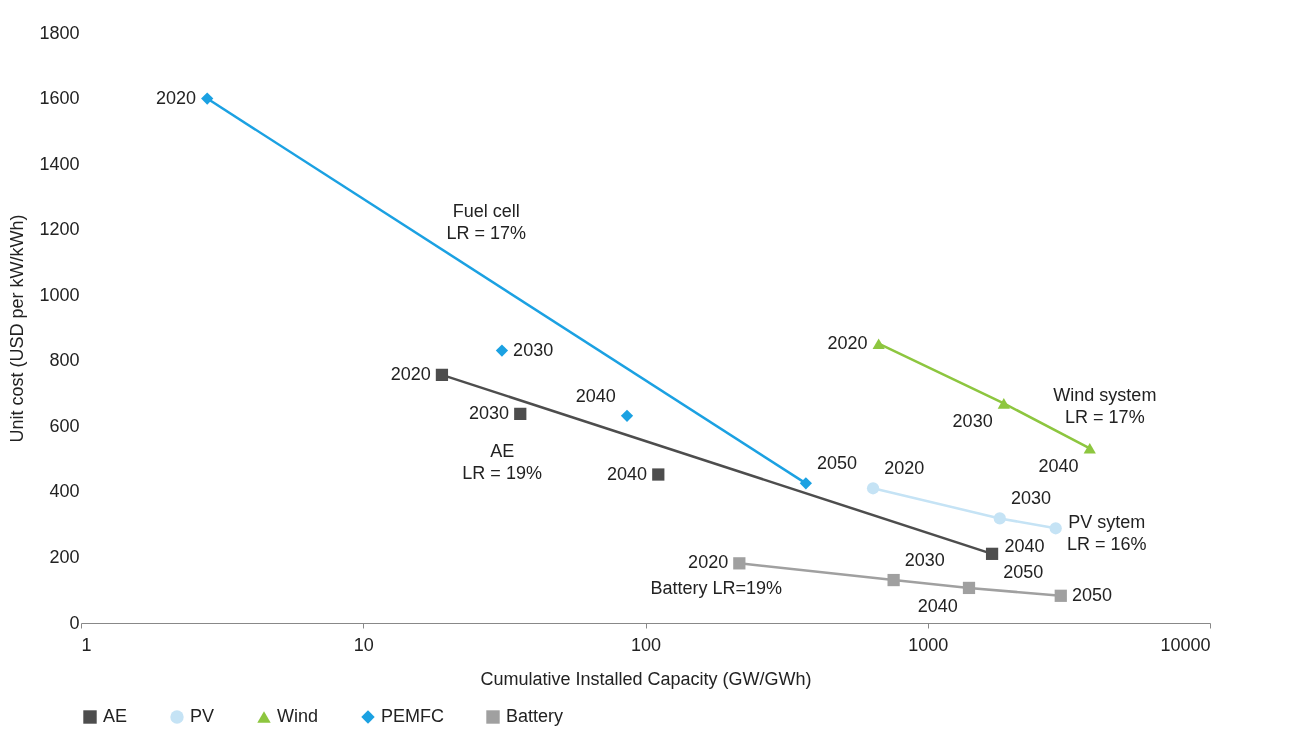 The image size is (1291, 749). I want to click on legend-label: Battery, so click(535, 716).